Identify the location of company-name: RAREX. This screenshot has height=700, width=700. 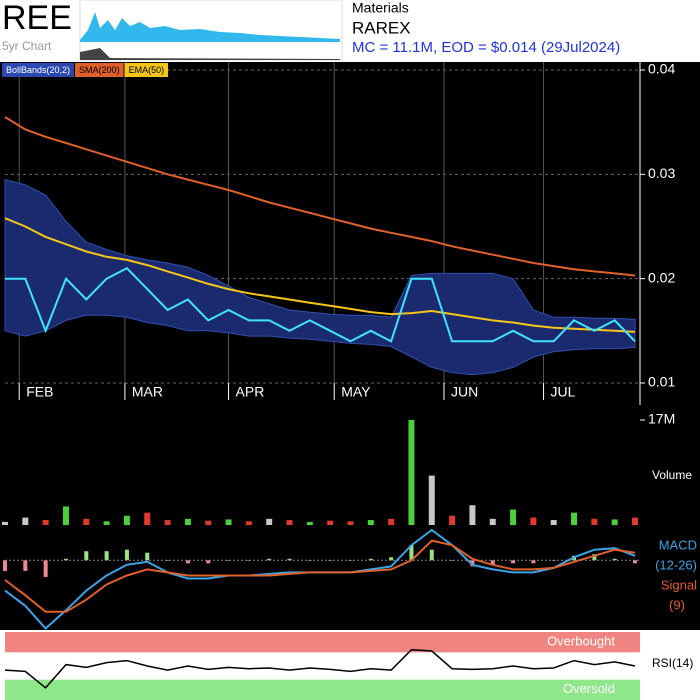
(381, 27).